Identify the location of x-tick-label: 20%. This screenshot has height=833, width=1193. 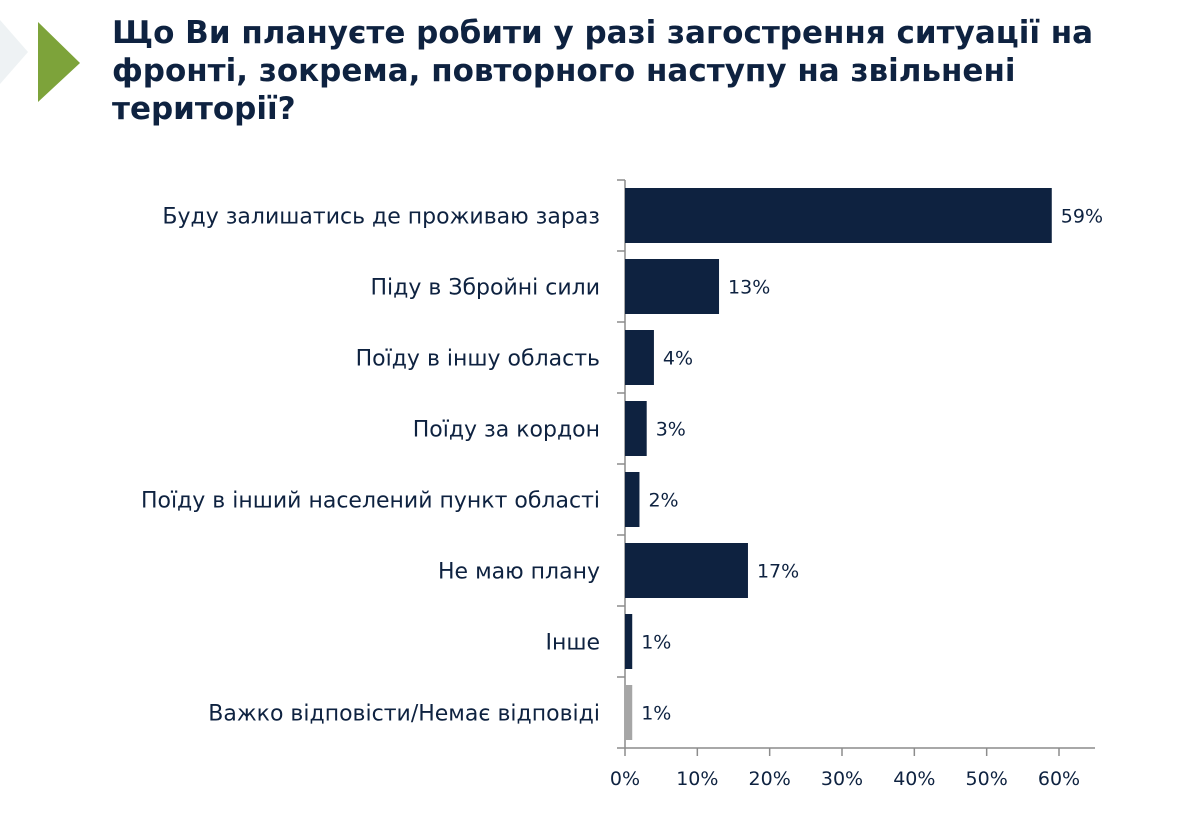
(770, 779).